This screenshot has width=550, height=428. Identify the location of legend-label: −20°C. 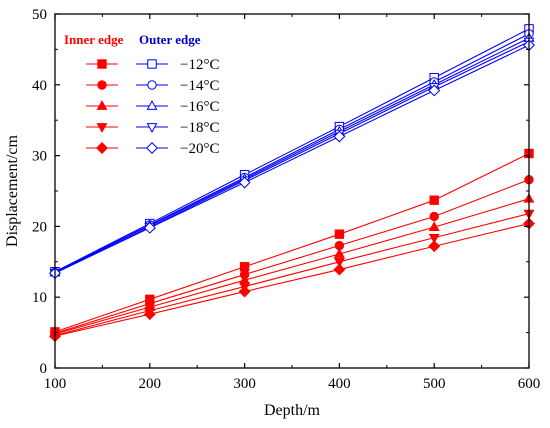
(199, 149).